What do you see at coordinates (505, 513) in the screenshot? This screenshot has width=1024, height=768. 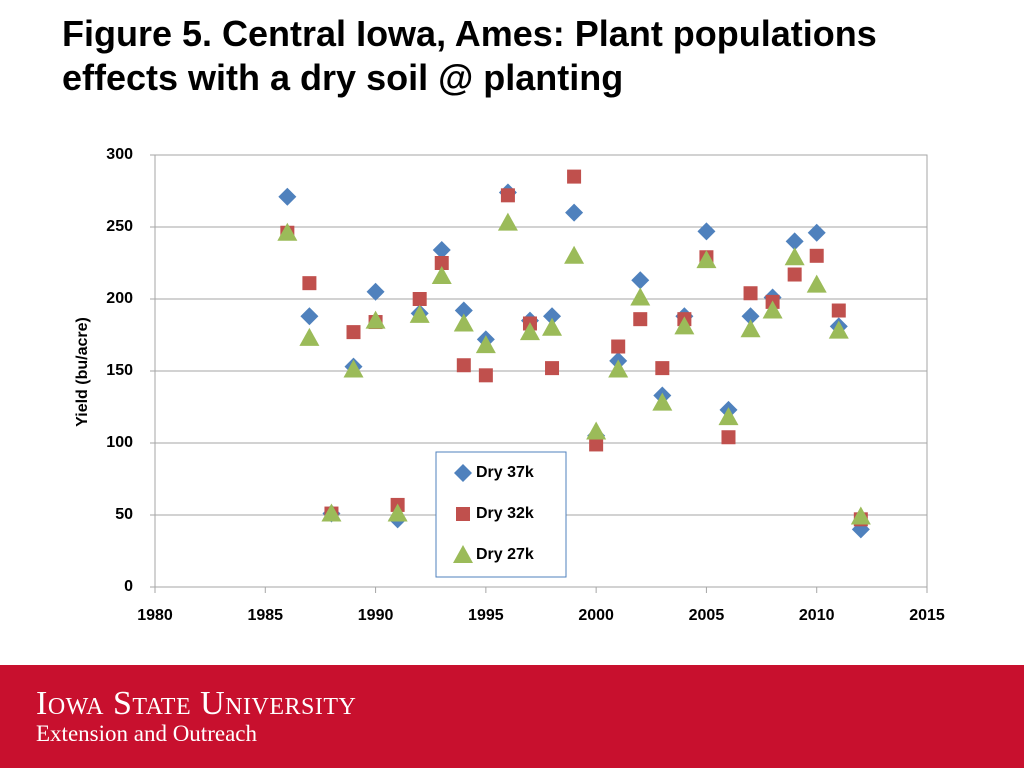 I see `legend-label: Dry 32k` at bounding box center [505, 513].